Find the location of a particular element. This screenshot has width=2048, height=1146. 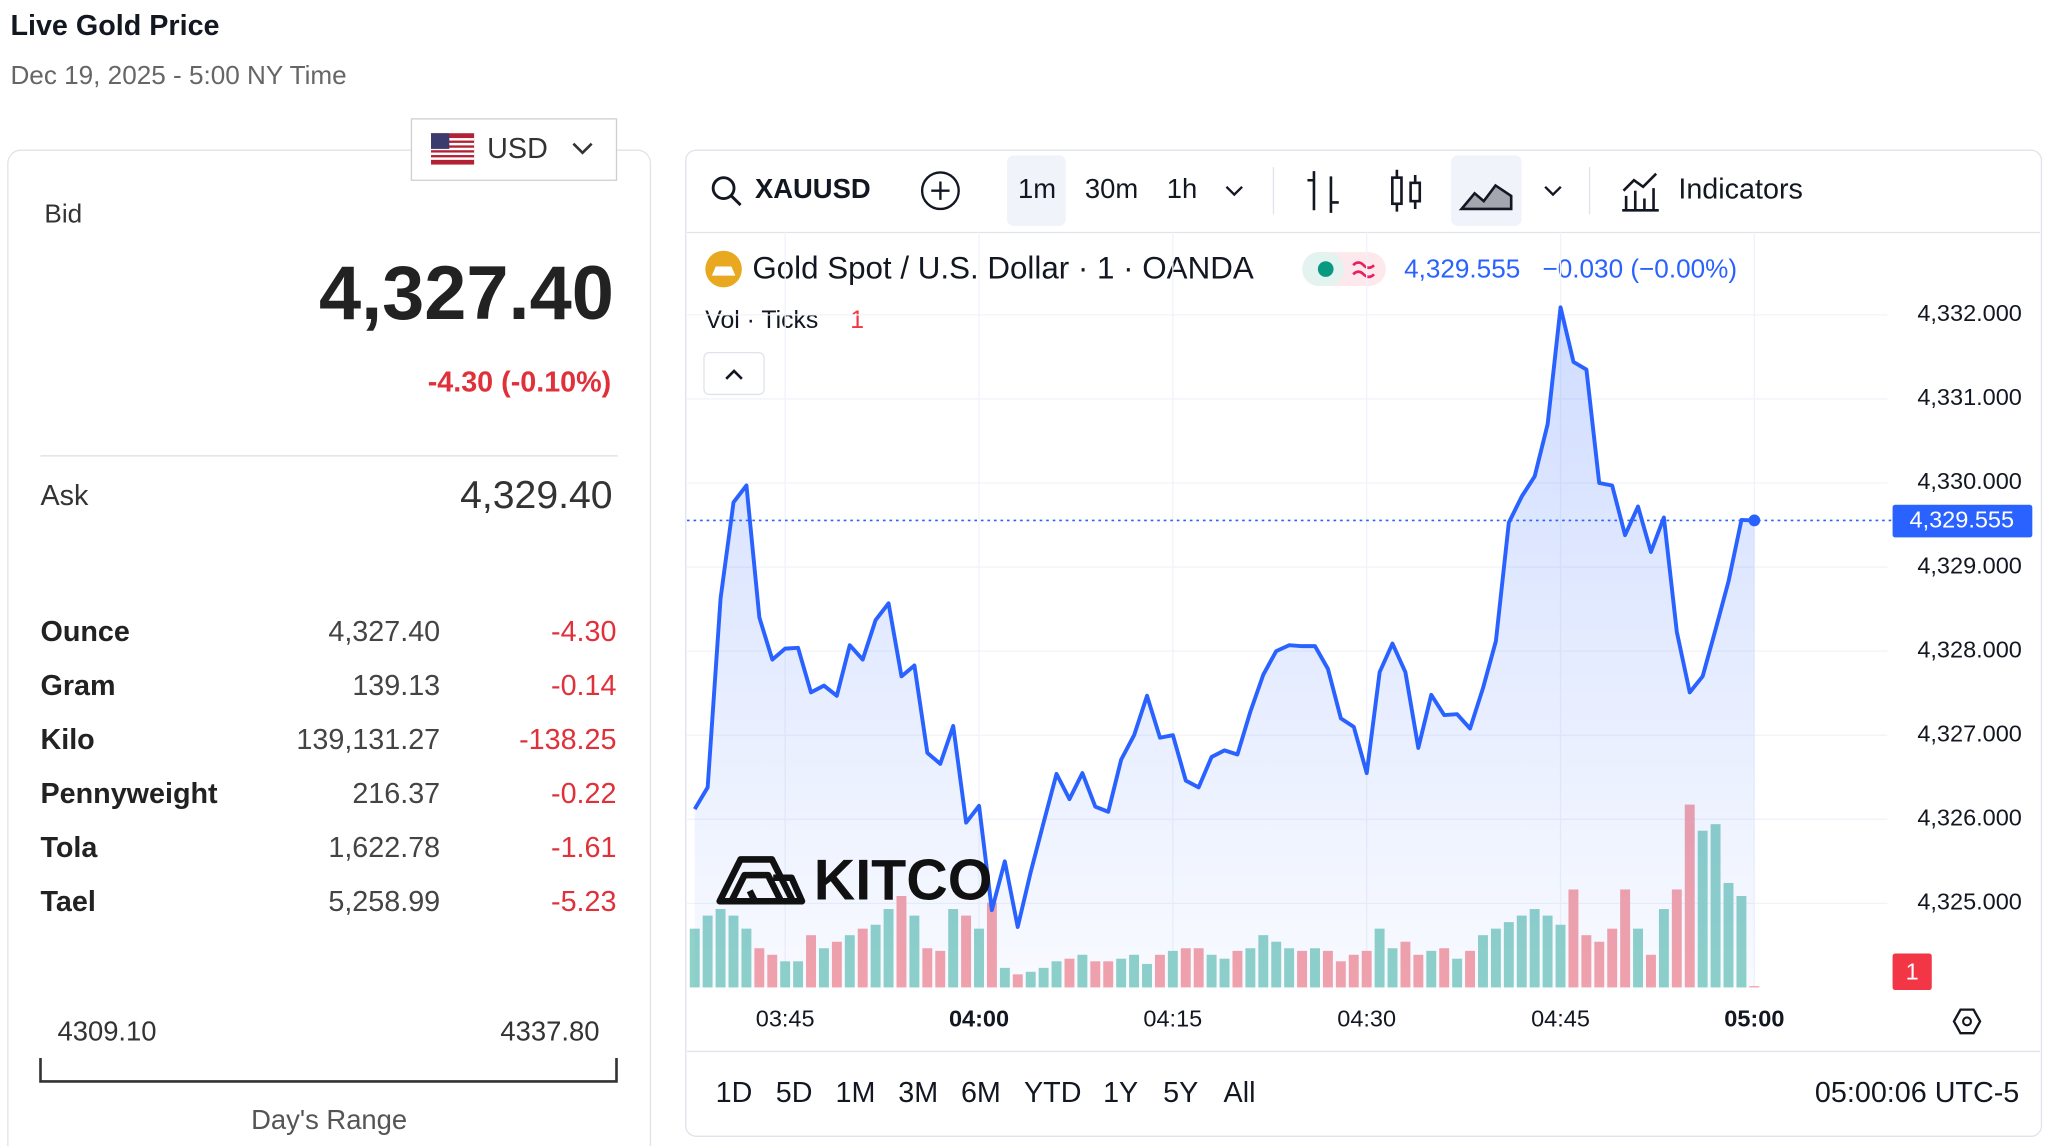

market-status-dot is located at coordinates (1325, 269).